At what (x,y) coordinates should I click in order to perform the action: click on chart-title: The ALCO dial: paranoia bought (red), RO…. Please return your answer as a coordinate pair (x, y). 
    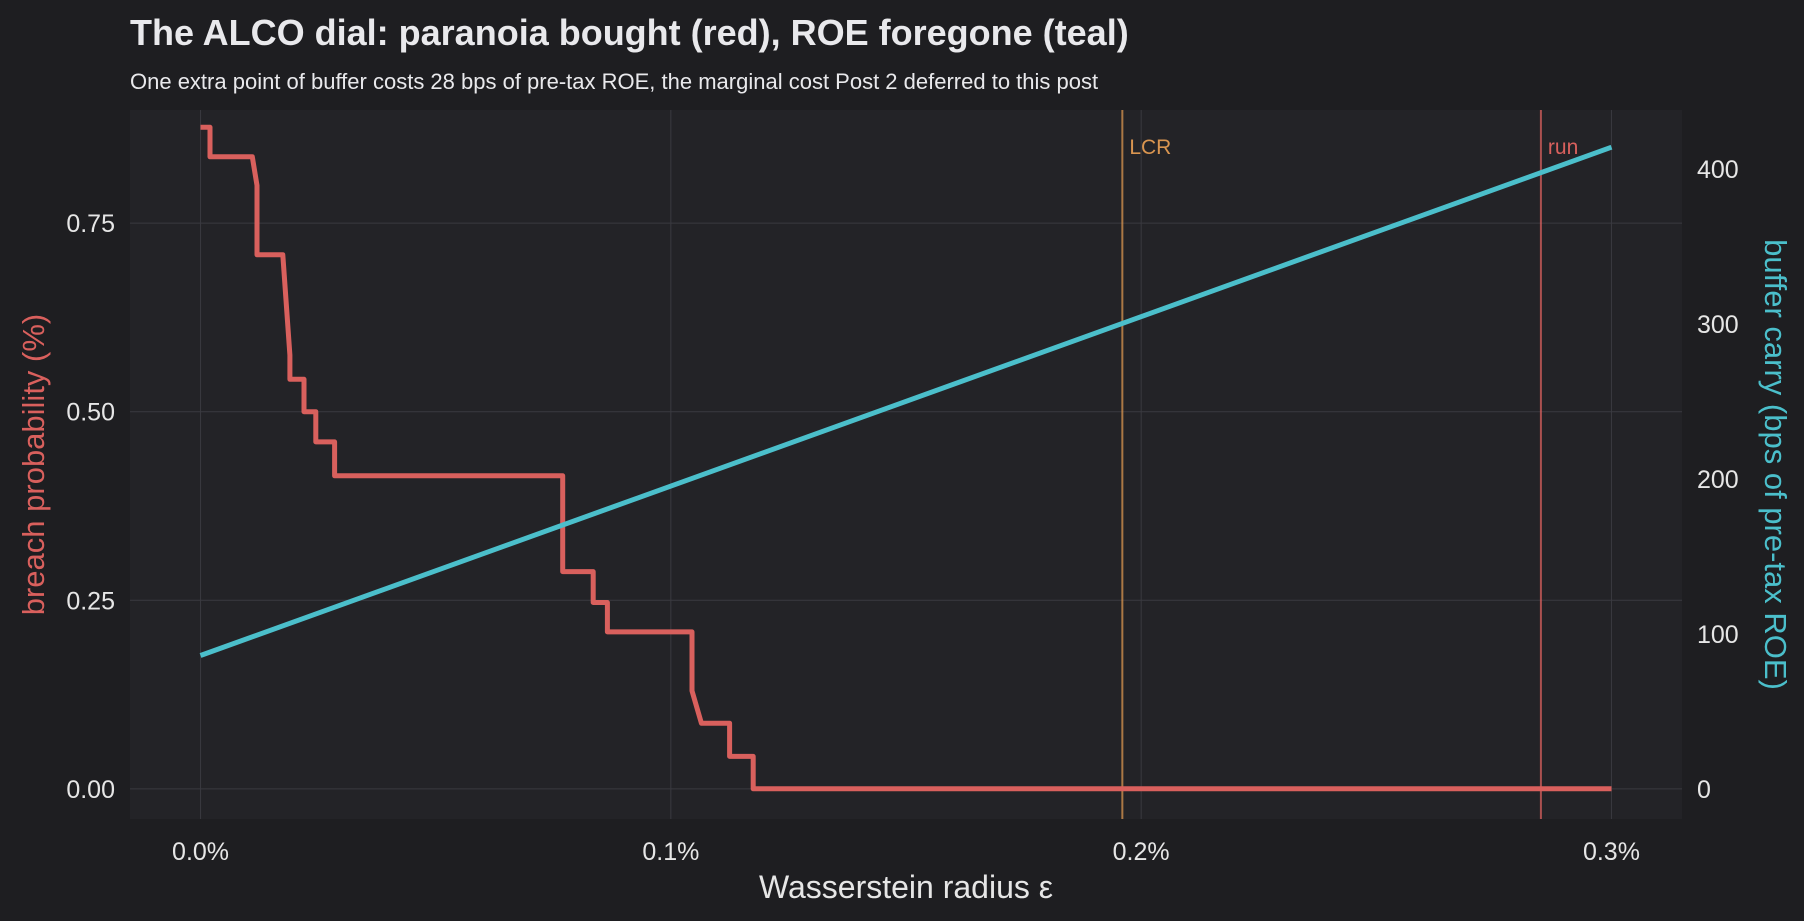
    Looking at the image, I should click on (629, 32).